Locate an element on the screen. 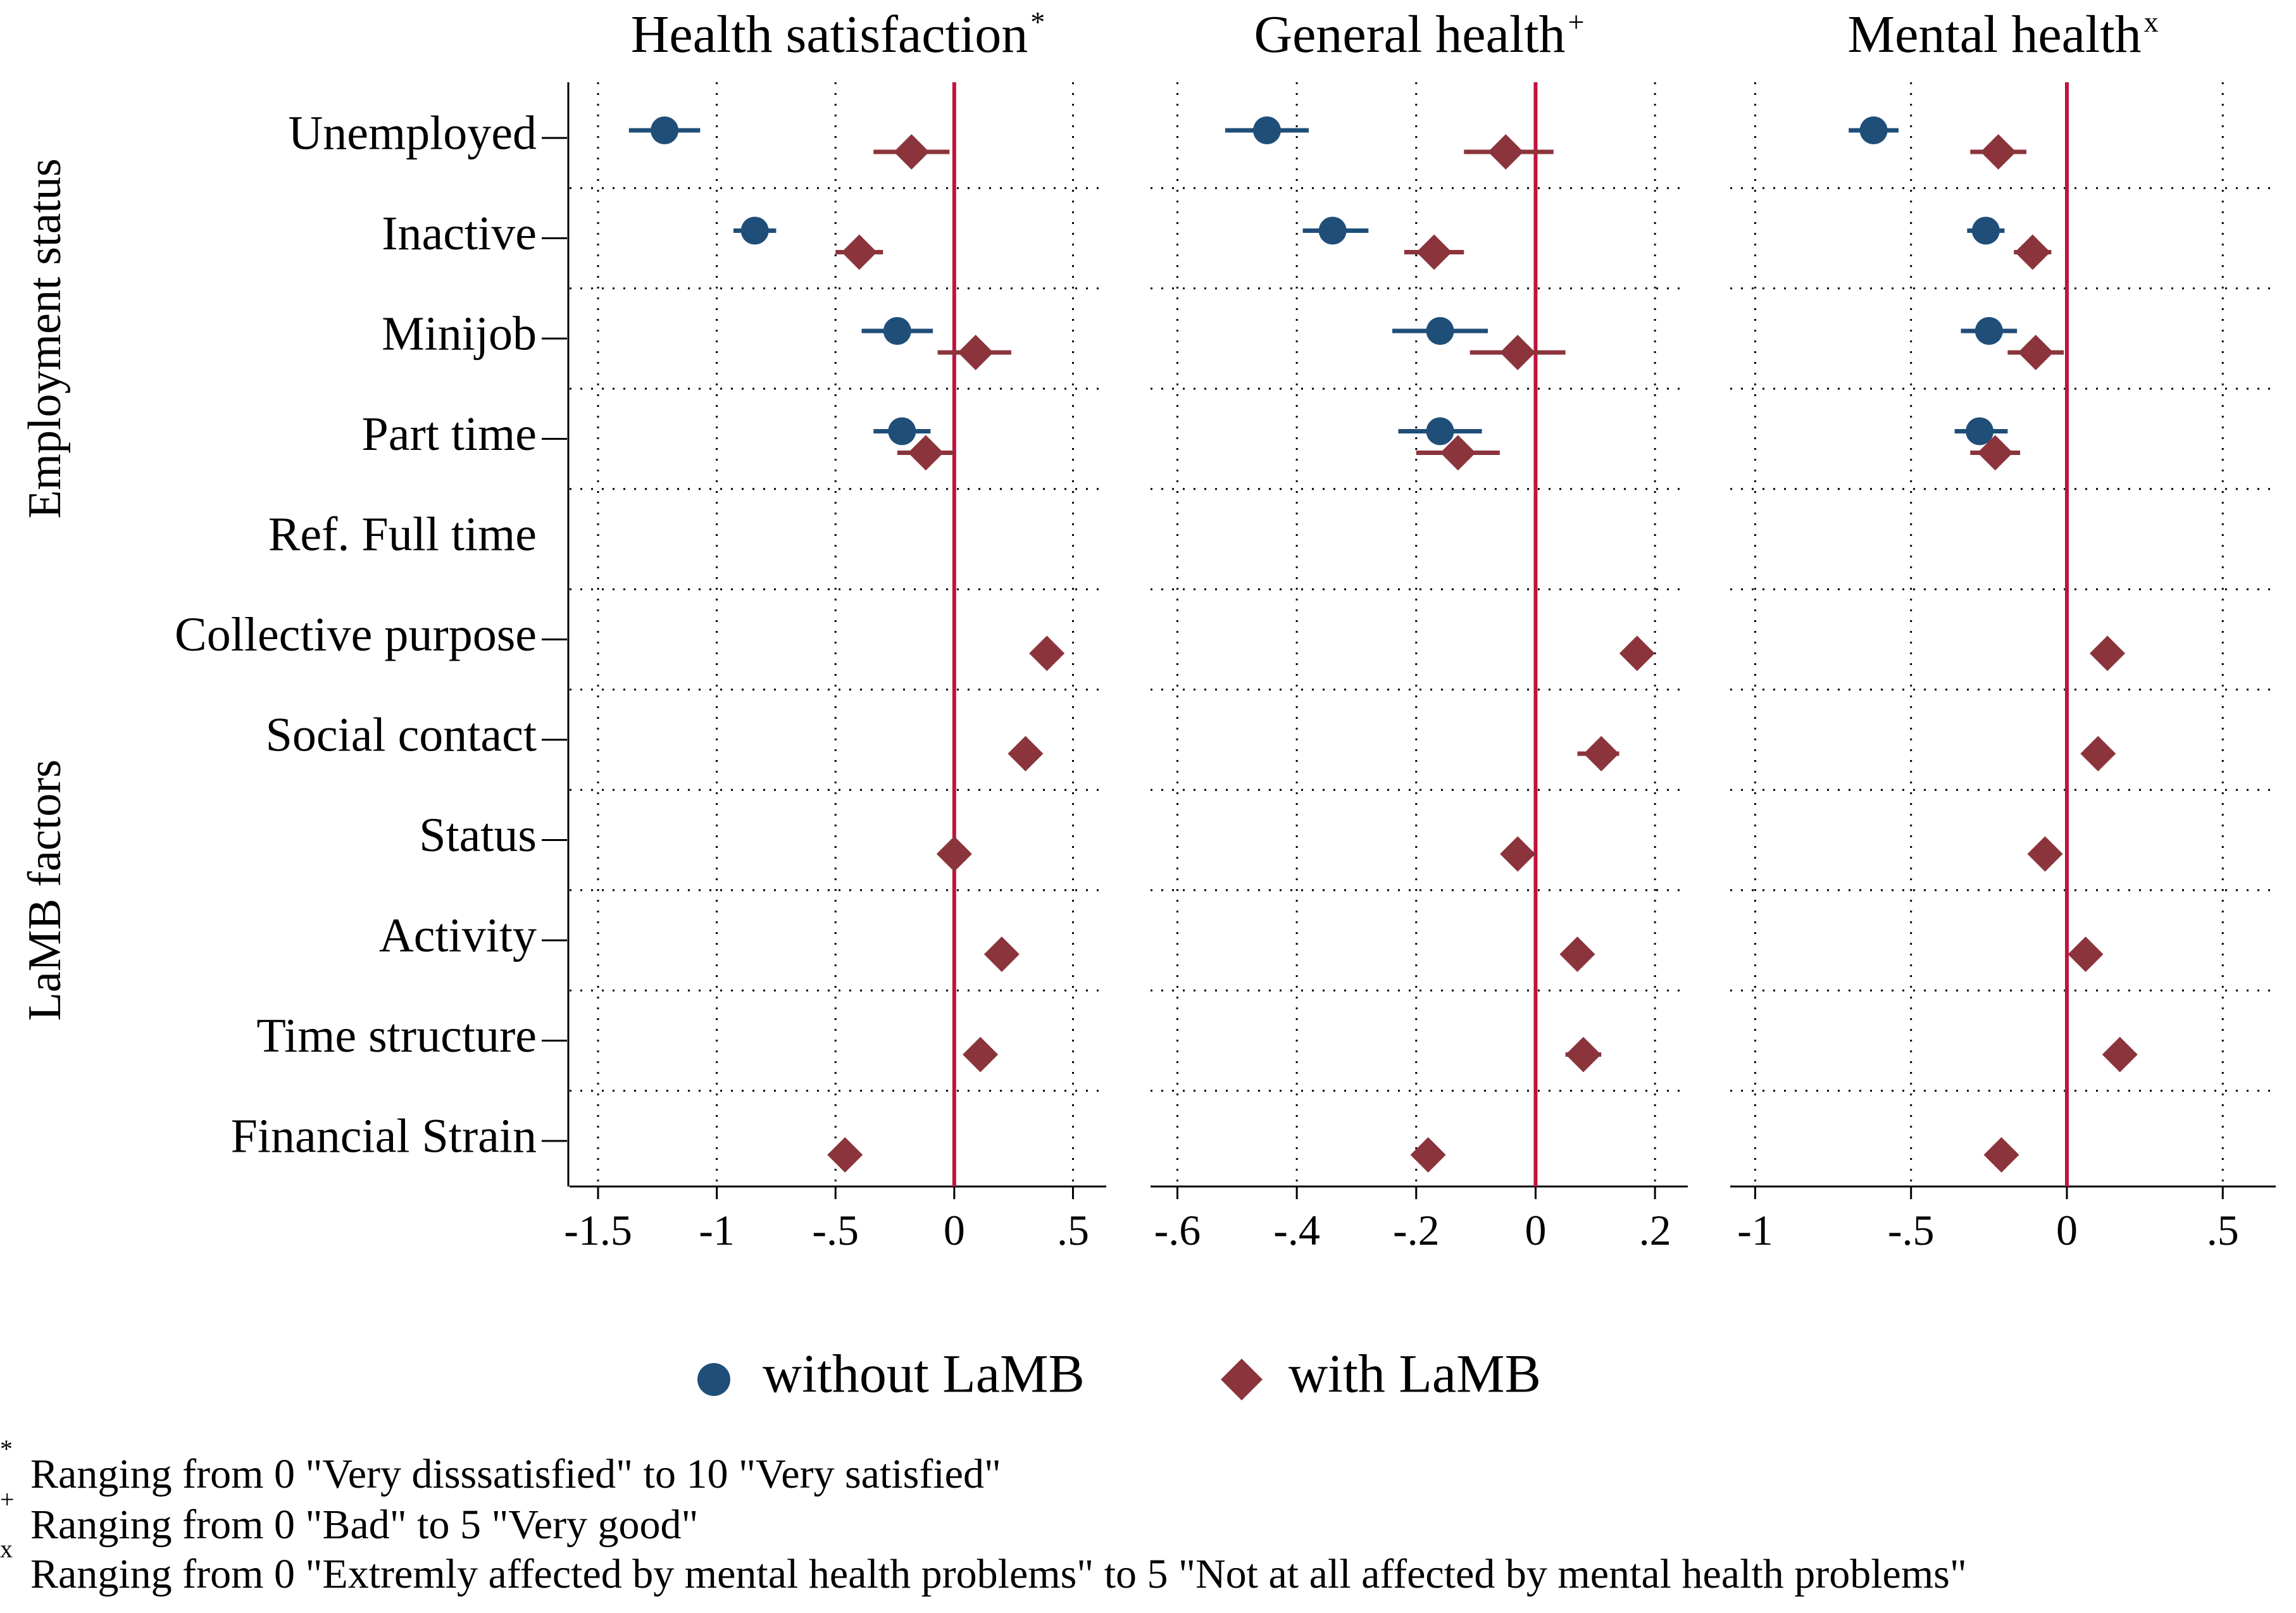 Image resolution: width=2296 pixels, height=1613 pixels. panel-mental-health-with-lamb-time-structure-marker is located at coordinates (2120, 1055).